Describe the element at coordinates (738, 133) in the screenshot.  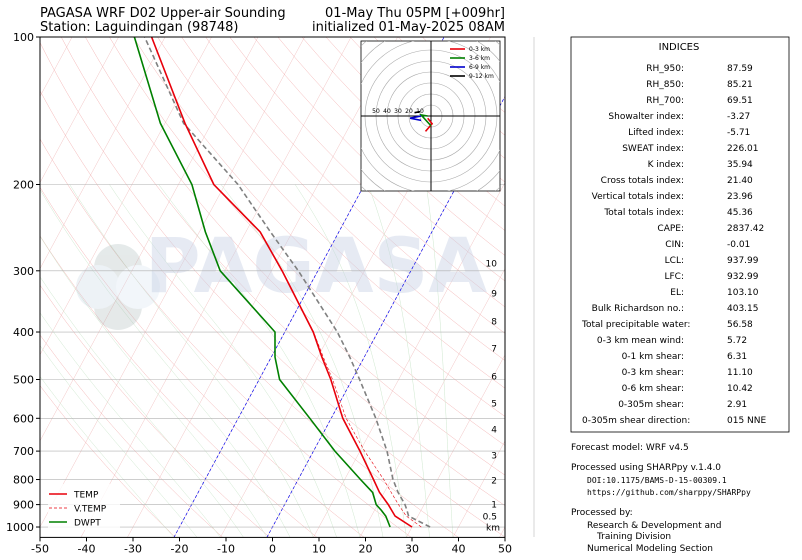
I see `index-value: -5.71` at that location.